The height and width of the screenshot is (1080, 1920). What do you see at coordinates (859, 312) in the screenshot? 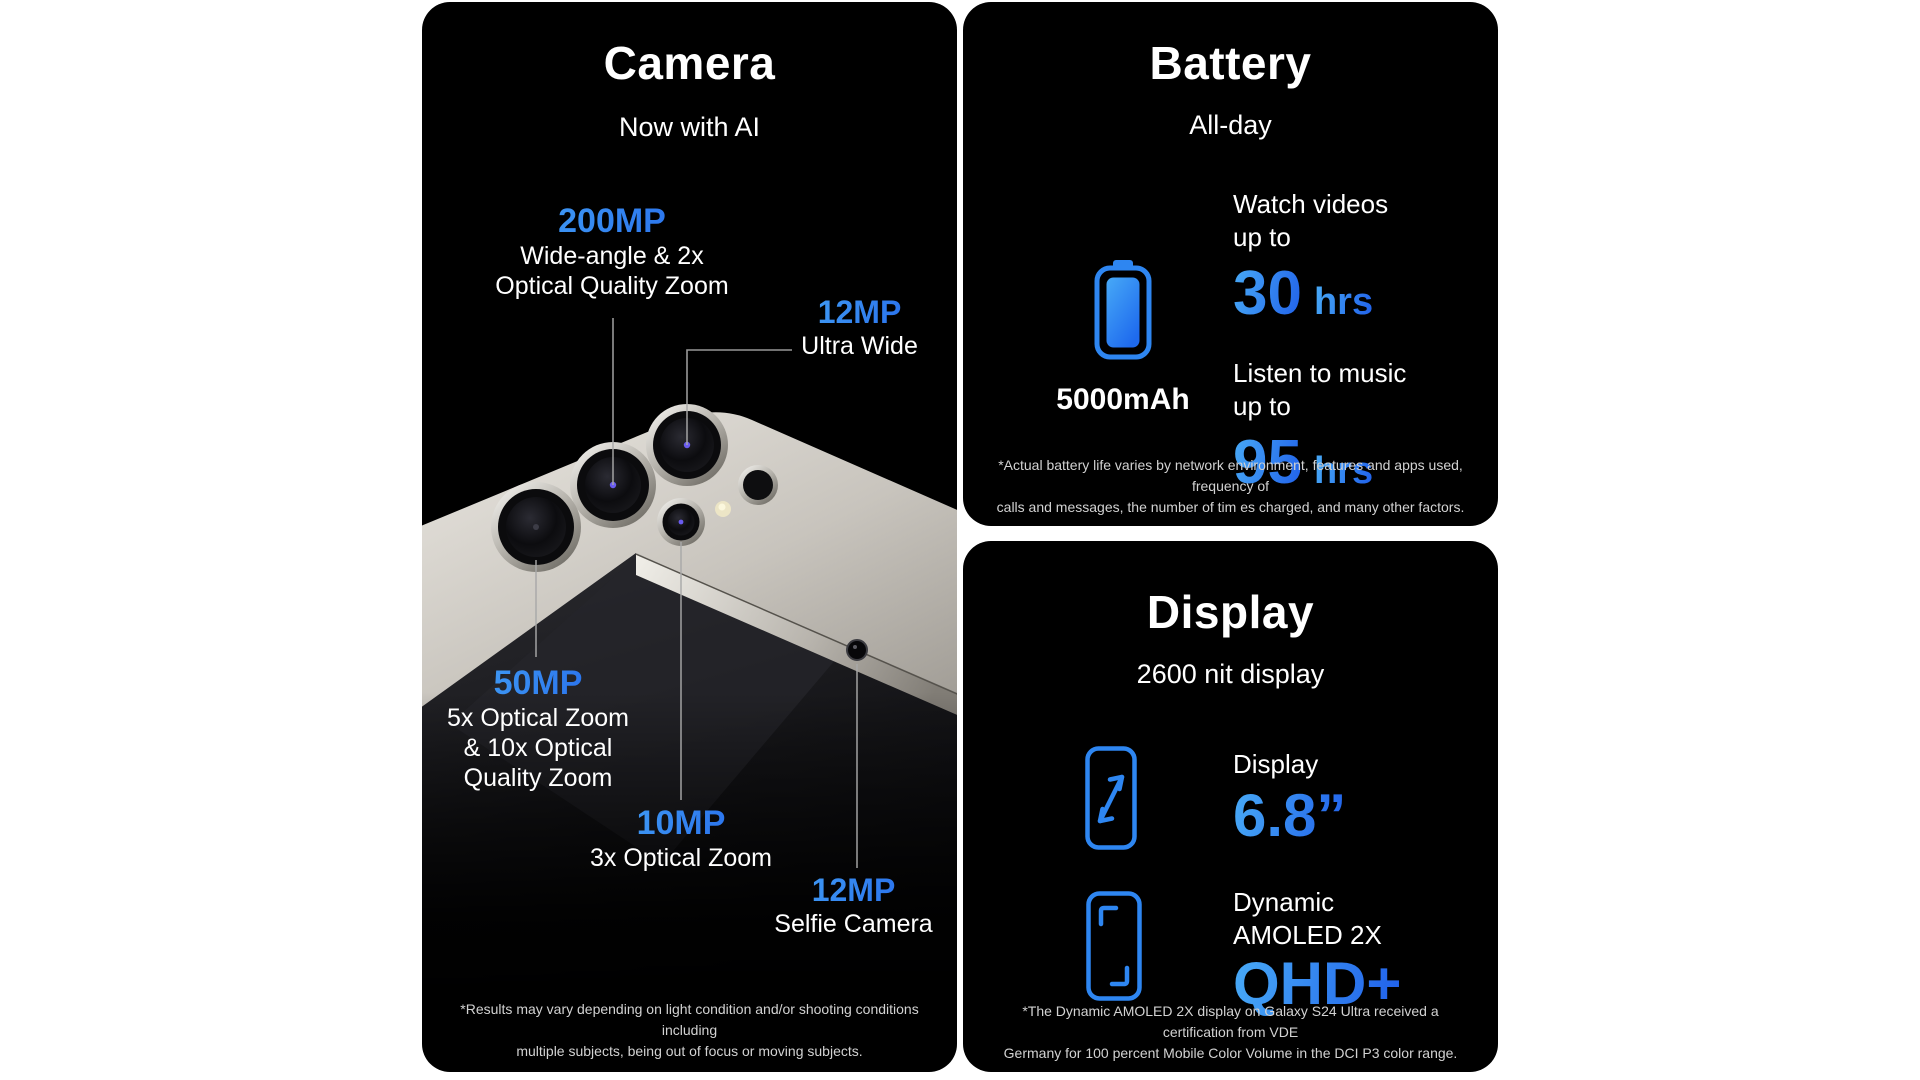
I see `spec-ultra-wide-value: 12MP` at bounding box center [859, 312].